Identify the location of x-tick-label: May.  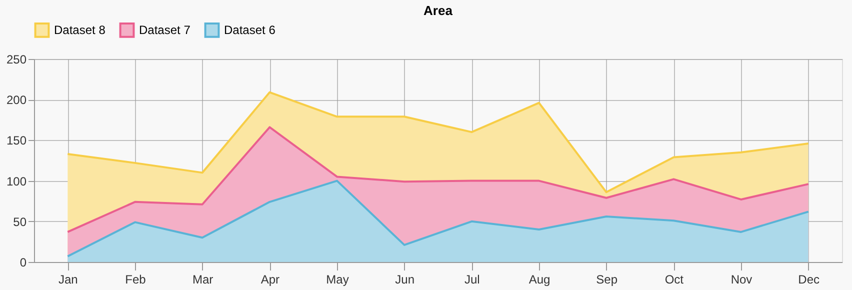
(337, 279).